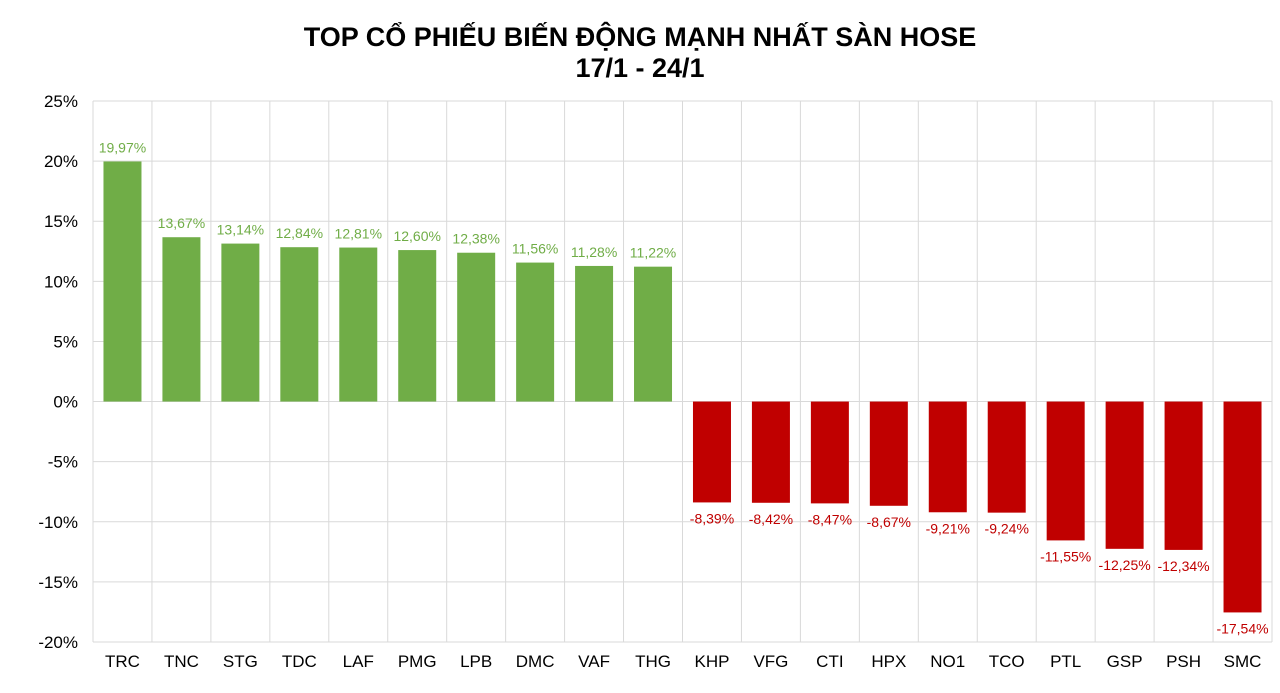  I want to click on bar-lpb, so click(476, 327).